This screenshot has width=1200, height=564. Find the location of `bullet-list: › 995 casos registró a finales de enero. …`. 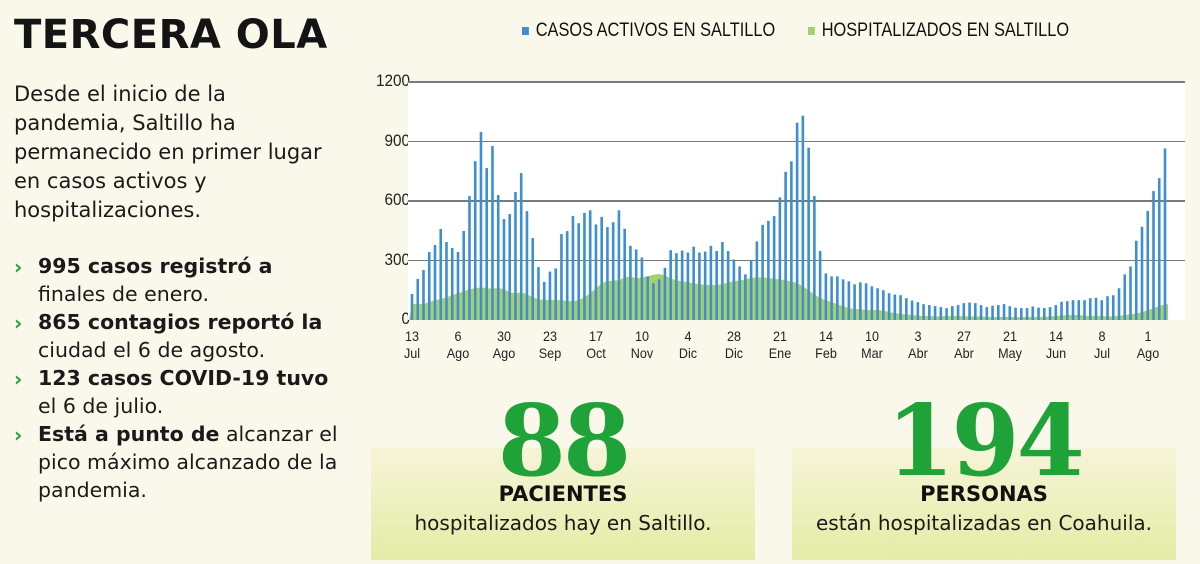

bullet-list: › 995 casos registró a finales de enero. … is located at coordinates (179, 378).